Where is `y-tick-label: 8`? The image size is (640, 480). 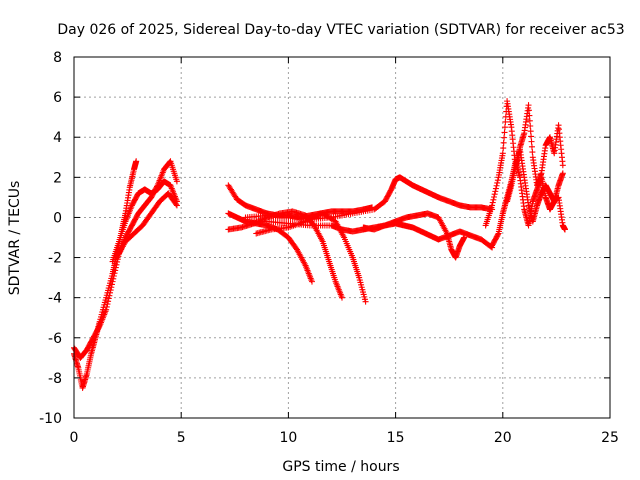
y-tick-label: 8 is located at coordinates (57, 58).